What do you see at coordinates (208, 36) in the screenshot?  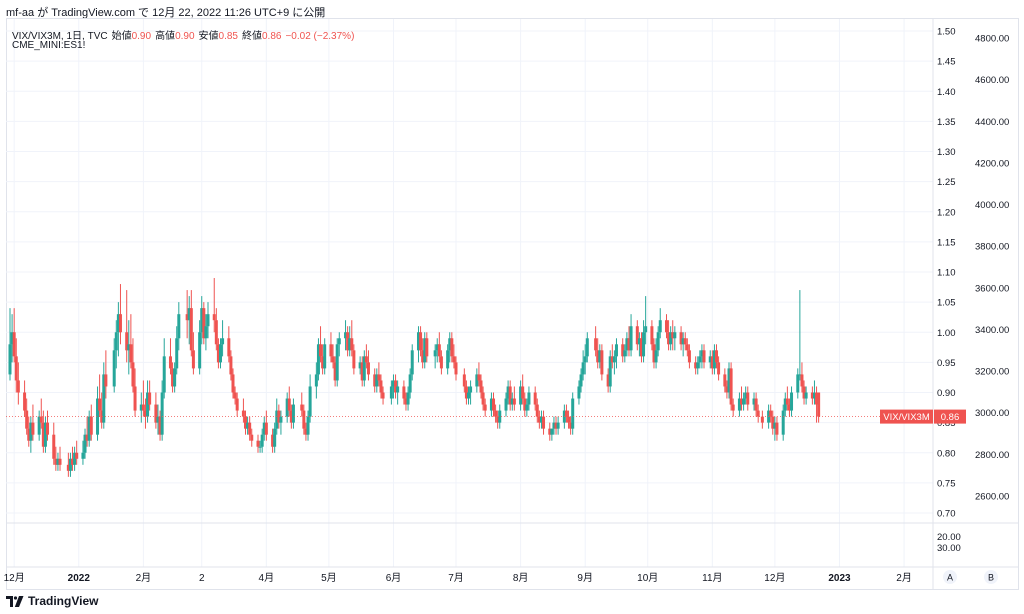 I see `legend-low-label: 安値` at bounding box center [208, 36].